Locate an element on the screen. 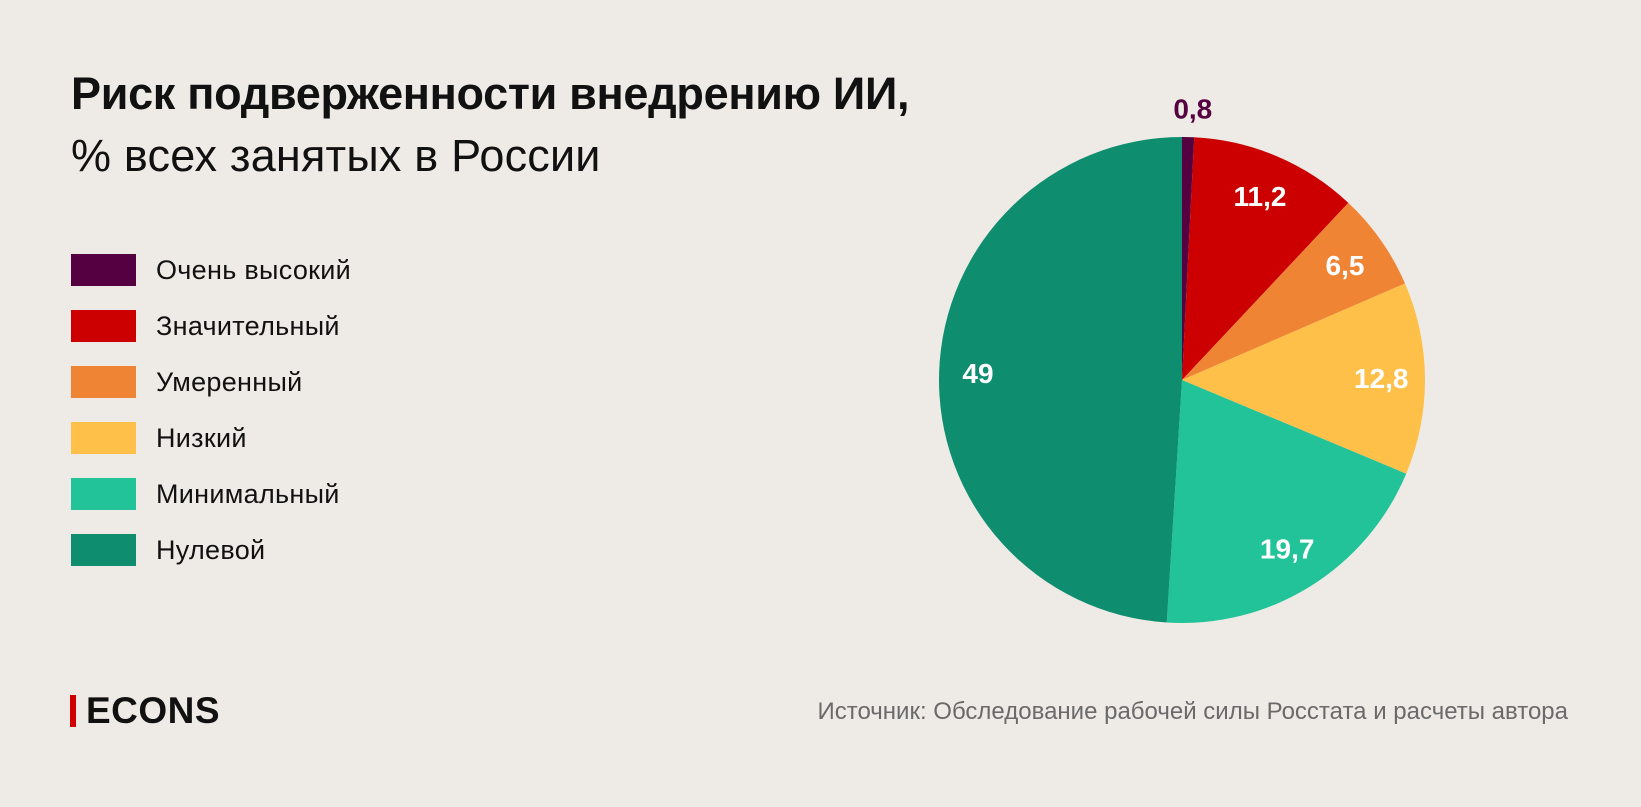 The width and height of the screenshot is (1641, 807). slice-label-2: 6,5 is located at coordinates (1345, 265).